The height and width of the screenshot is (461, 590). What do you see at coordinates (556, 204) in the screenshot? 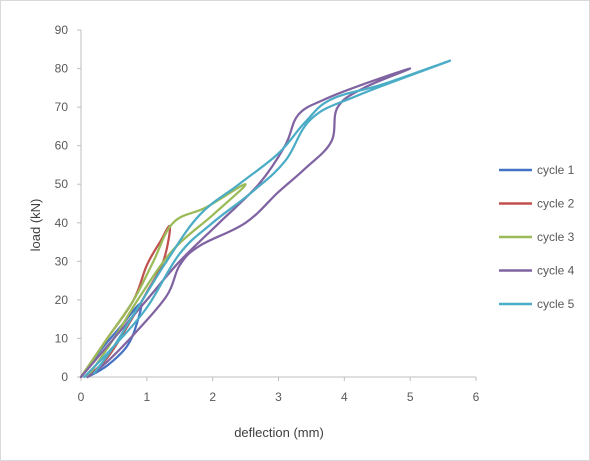
I see `legend-entry: cycle 2` at bounding box center [556, 204].